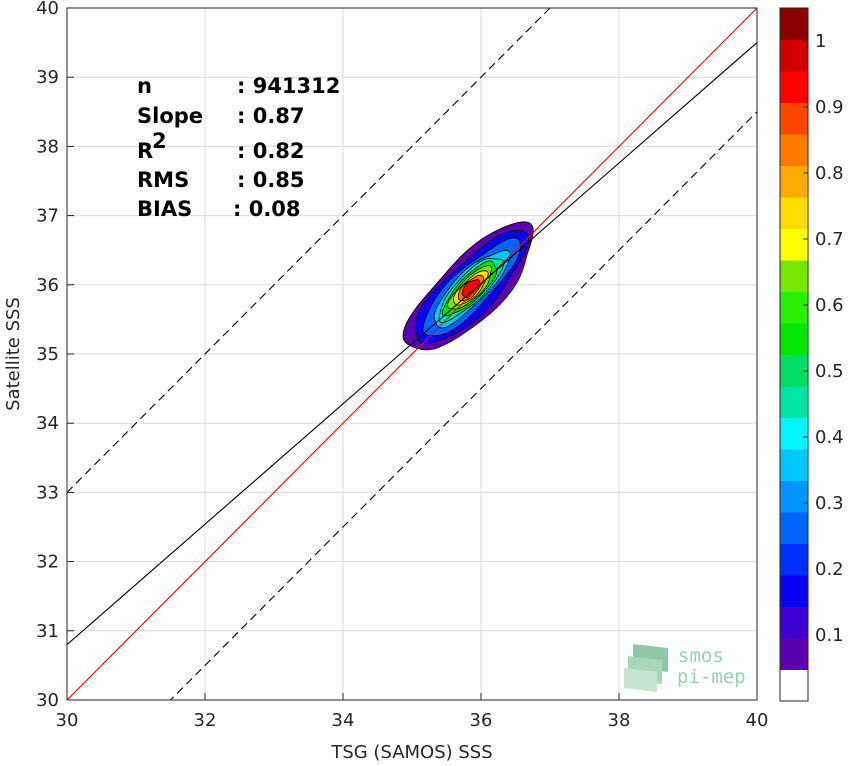 The image size is (849, 766). What do you see at coordinates (829, 371) in the screenshot?
I see `colorbar-tick-label: 0.5` at bounding box center [829, 371].